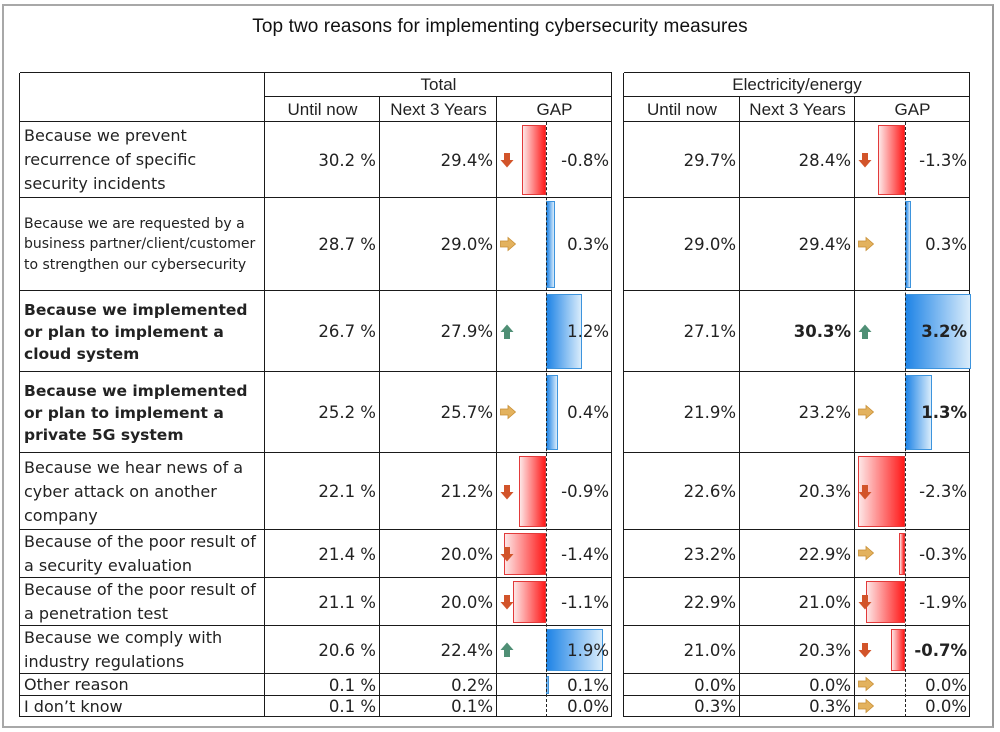 The width and height of the screenshot is (1000, 732). Describe the element at coordinates (466, 331) in the screenshot. I see `next-3-years-value: 27.9%` at that location.